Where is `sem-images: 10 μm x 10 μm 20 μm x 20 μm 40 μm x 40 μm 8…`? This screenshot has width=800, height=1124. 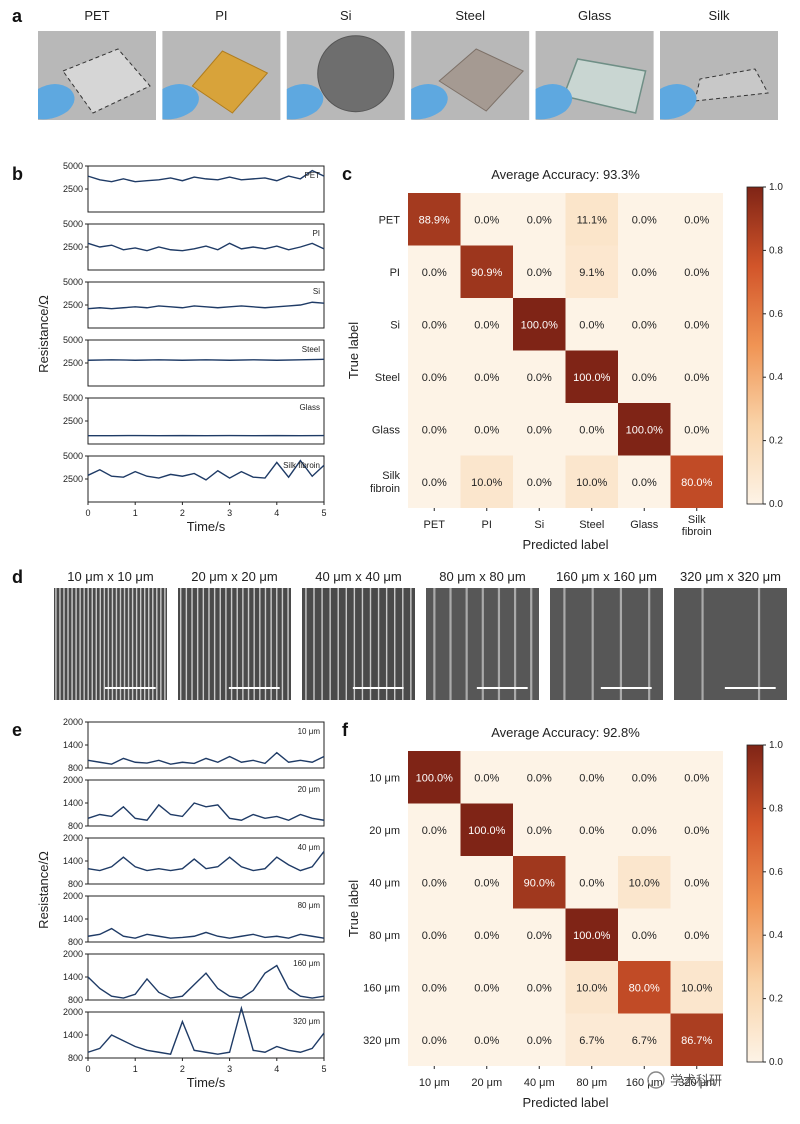 sem-images: 10 μm x 10 μm 20 μm x 20 μm 40 μm x 40 μm 8… is located at coordinates (420, 634).